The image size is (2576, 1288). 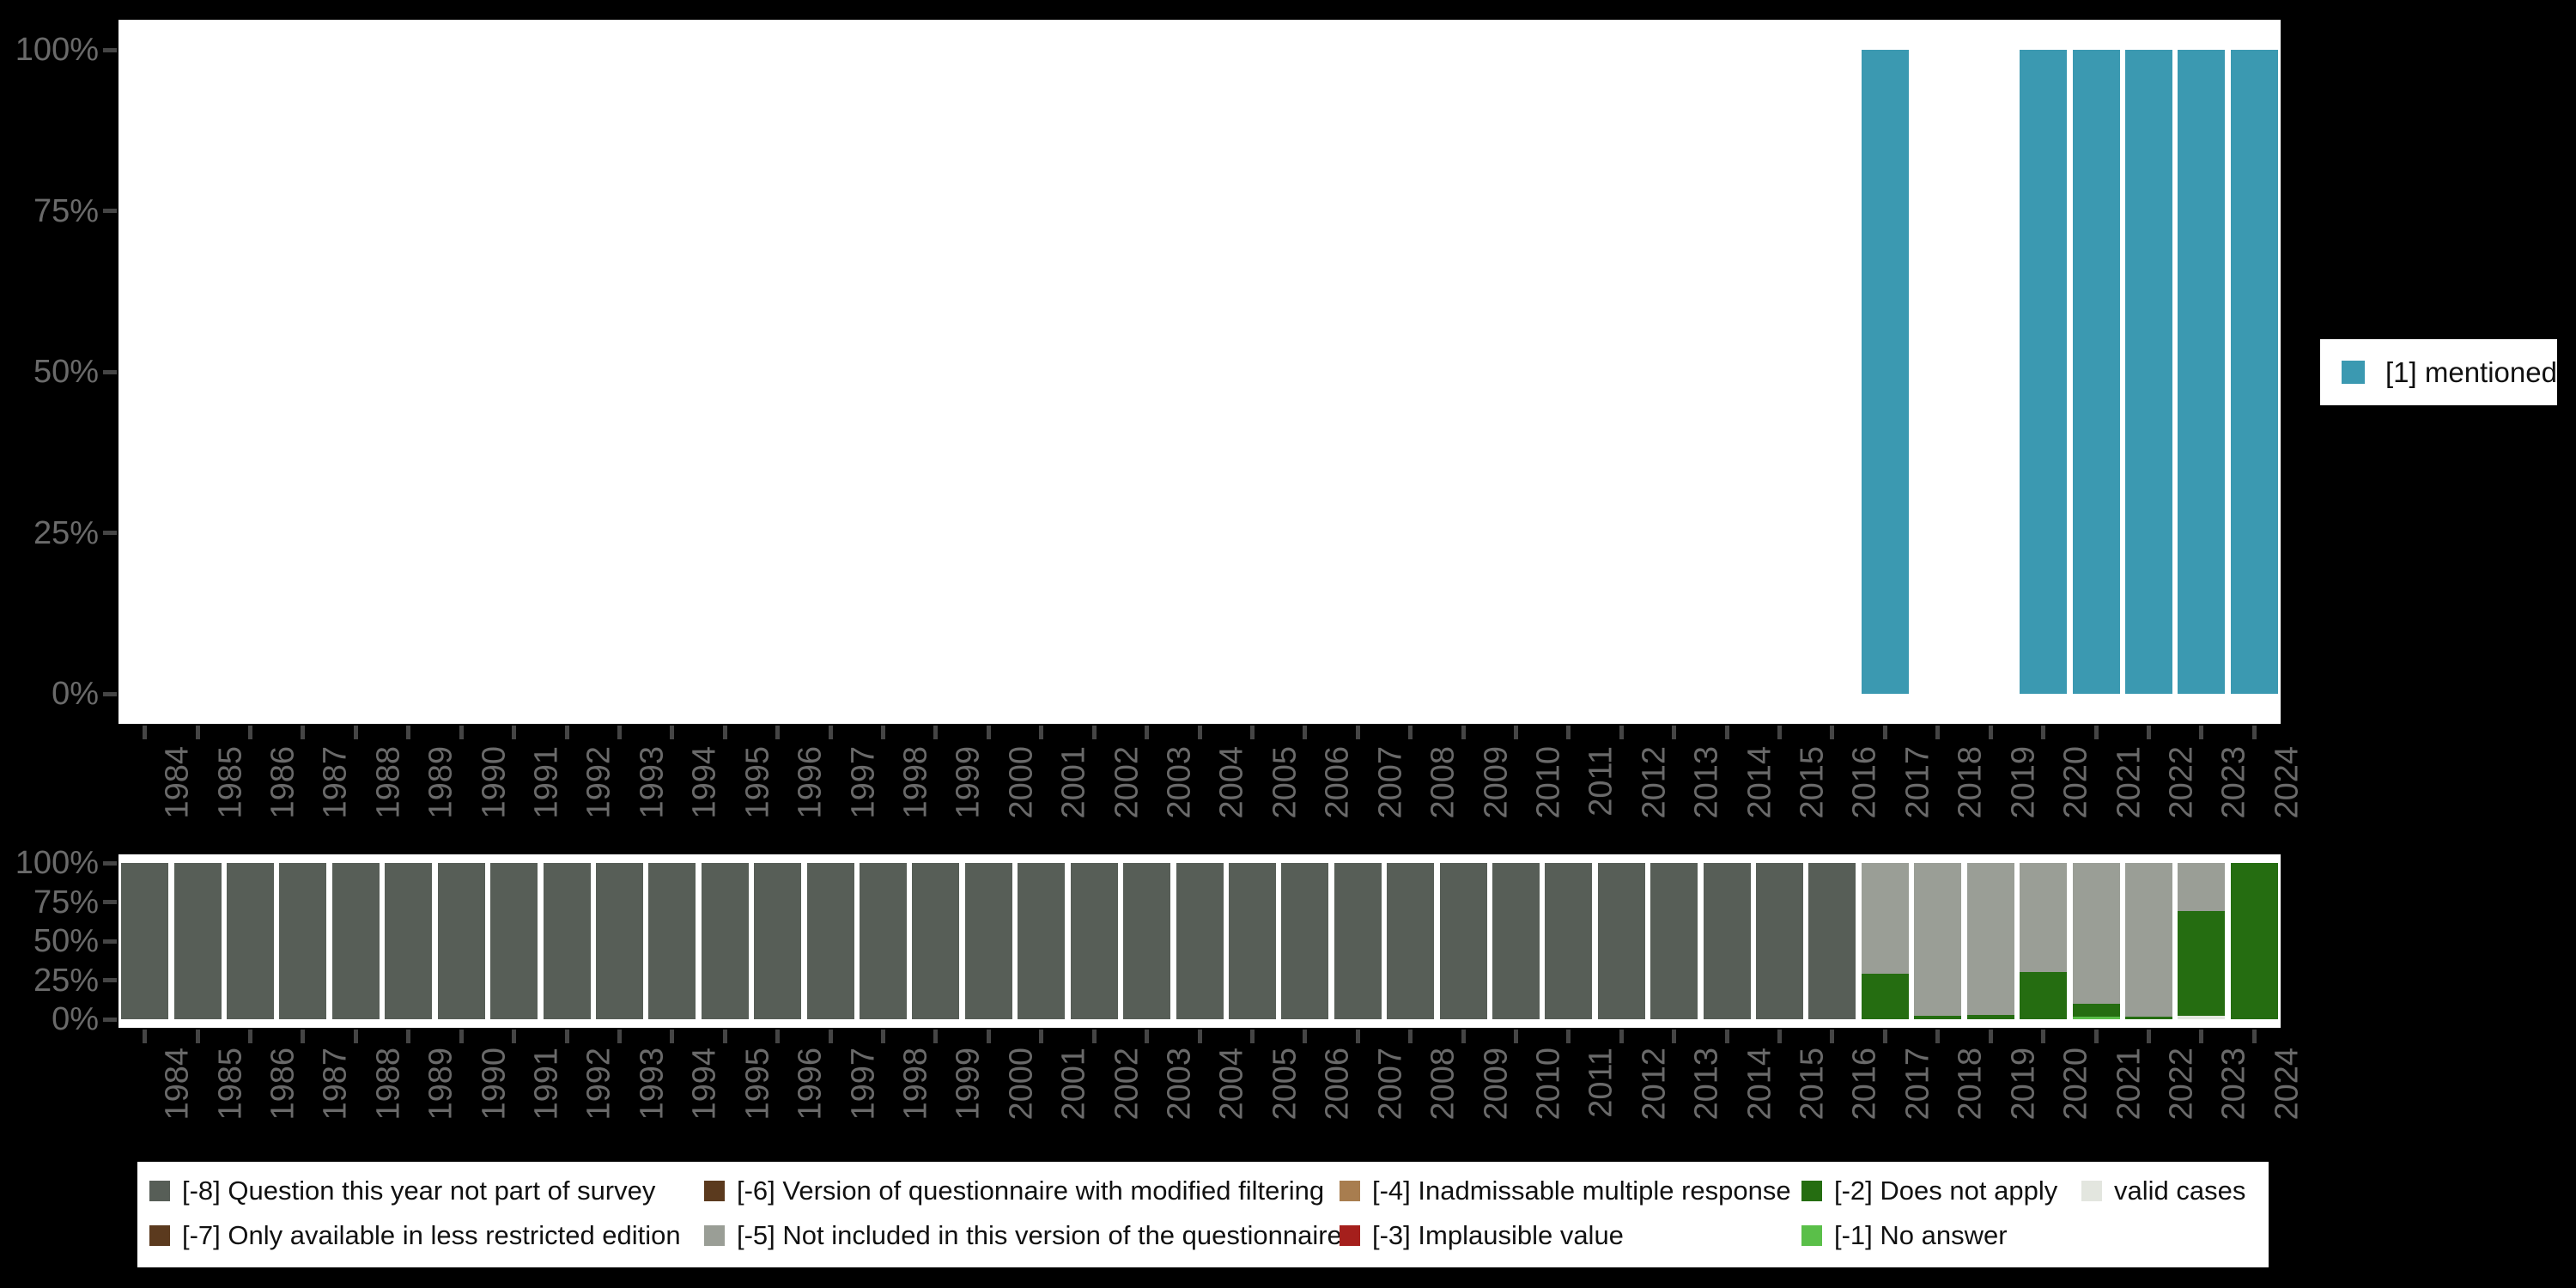 I want to click on x-tick-label-1985: 1985, so click(x=230, y=782).